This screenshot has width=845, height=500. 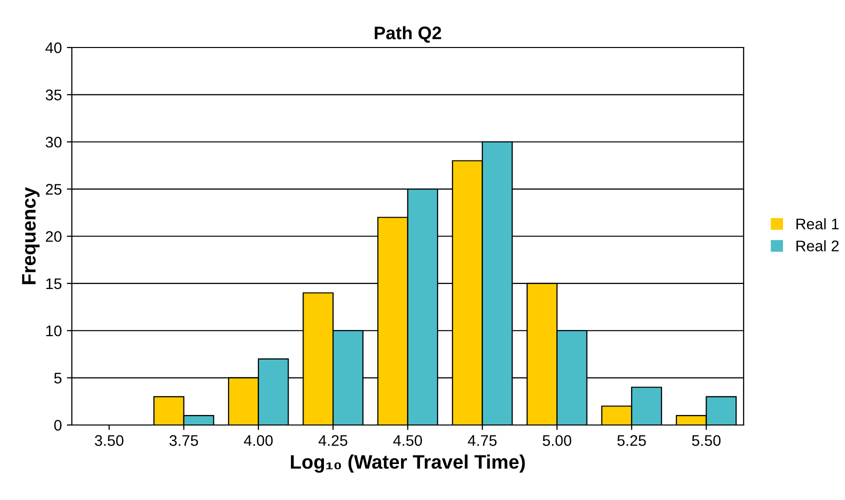 I want to click on y-tick-label: 20, so click(x=54, y=236).